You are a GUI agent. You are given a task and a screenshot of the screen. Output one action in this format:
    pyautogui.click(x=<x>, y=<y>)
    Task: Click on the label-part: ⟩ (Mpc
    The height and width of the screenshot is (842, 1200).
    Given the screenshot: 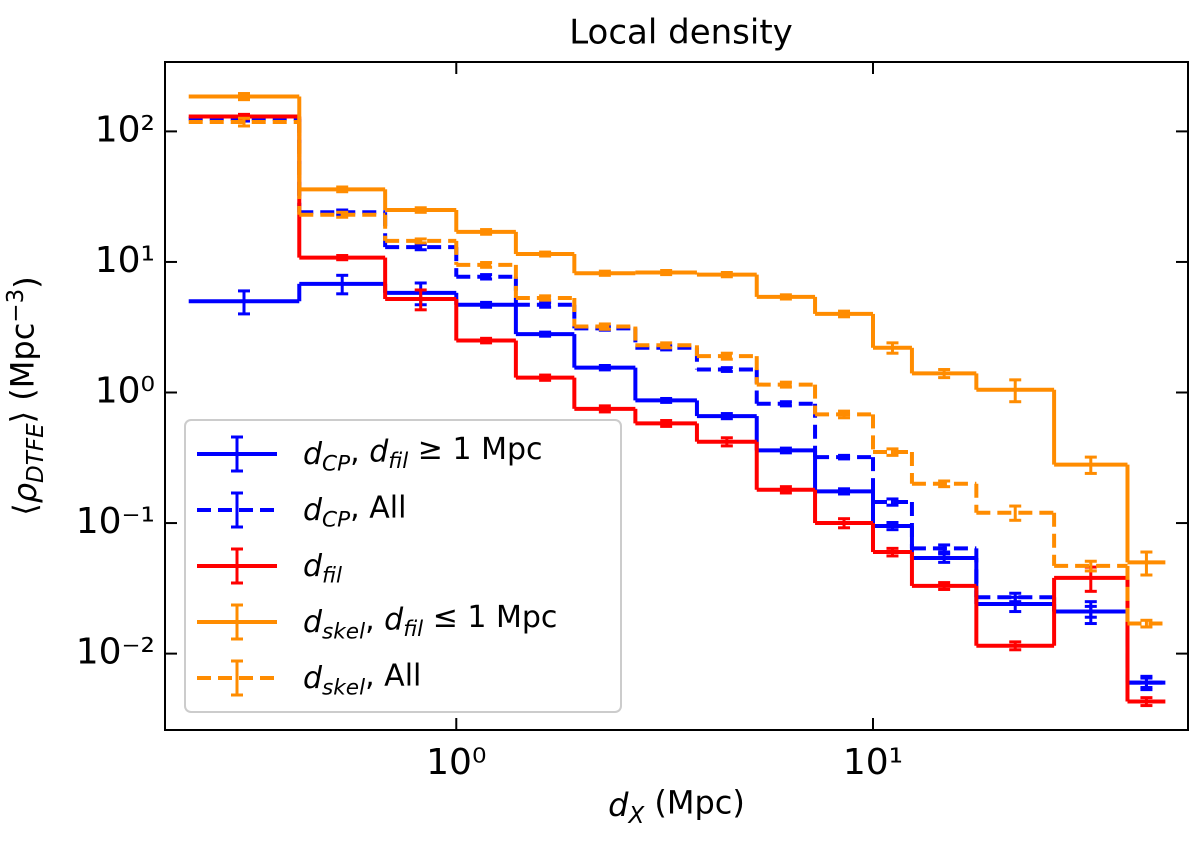 What is the action you would take?
    pyautogui.click(x=22, y=373)
    